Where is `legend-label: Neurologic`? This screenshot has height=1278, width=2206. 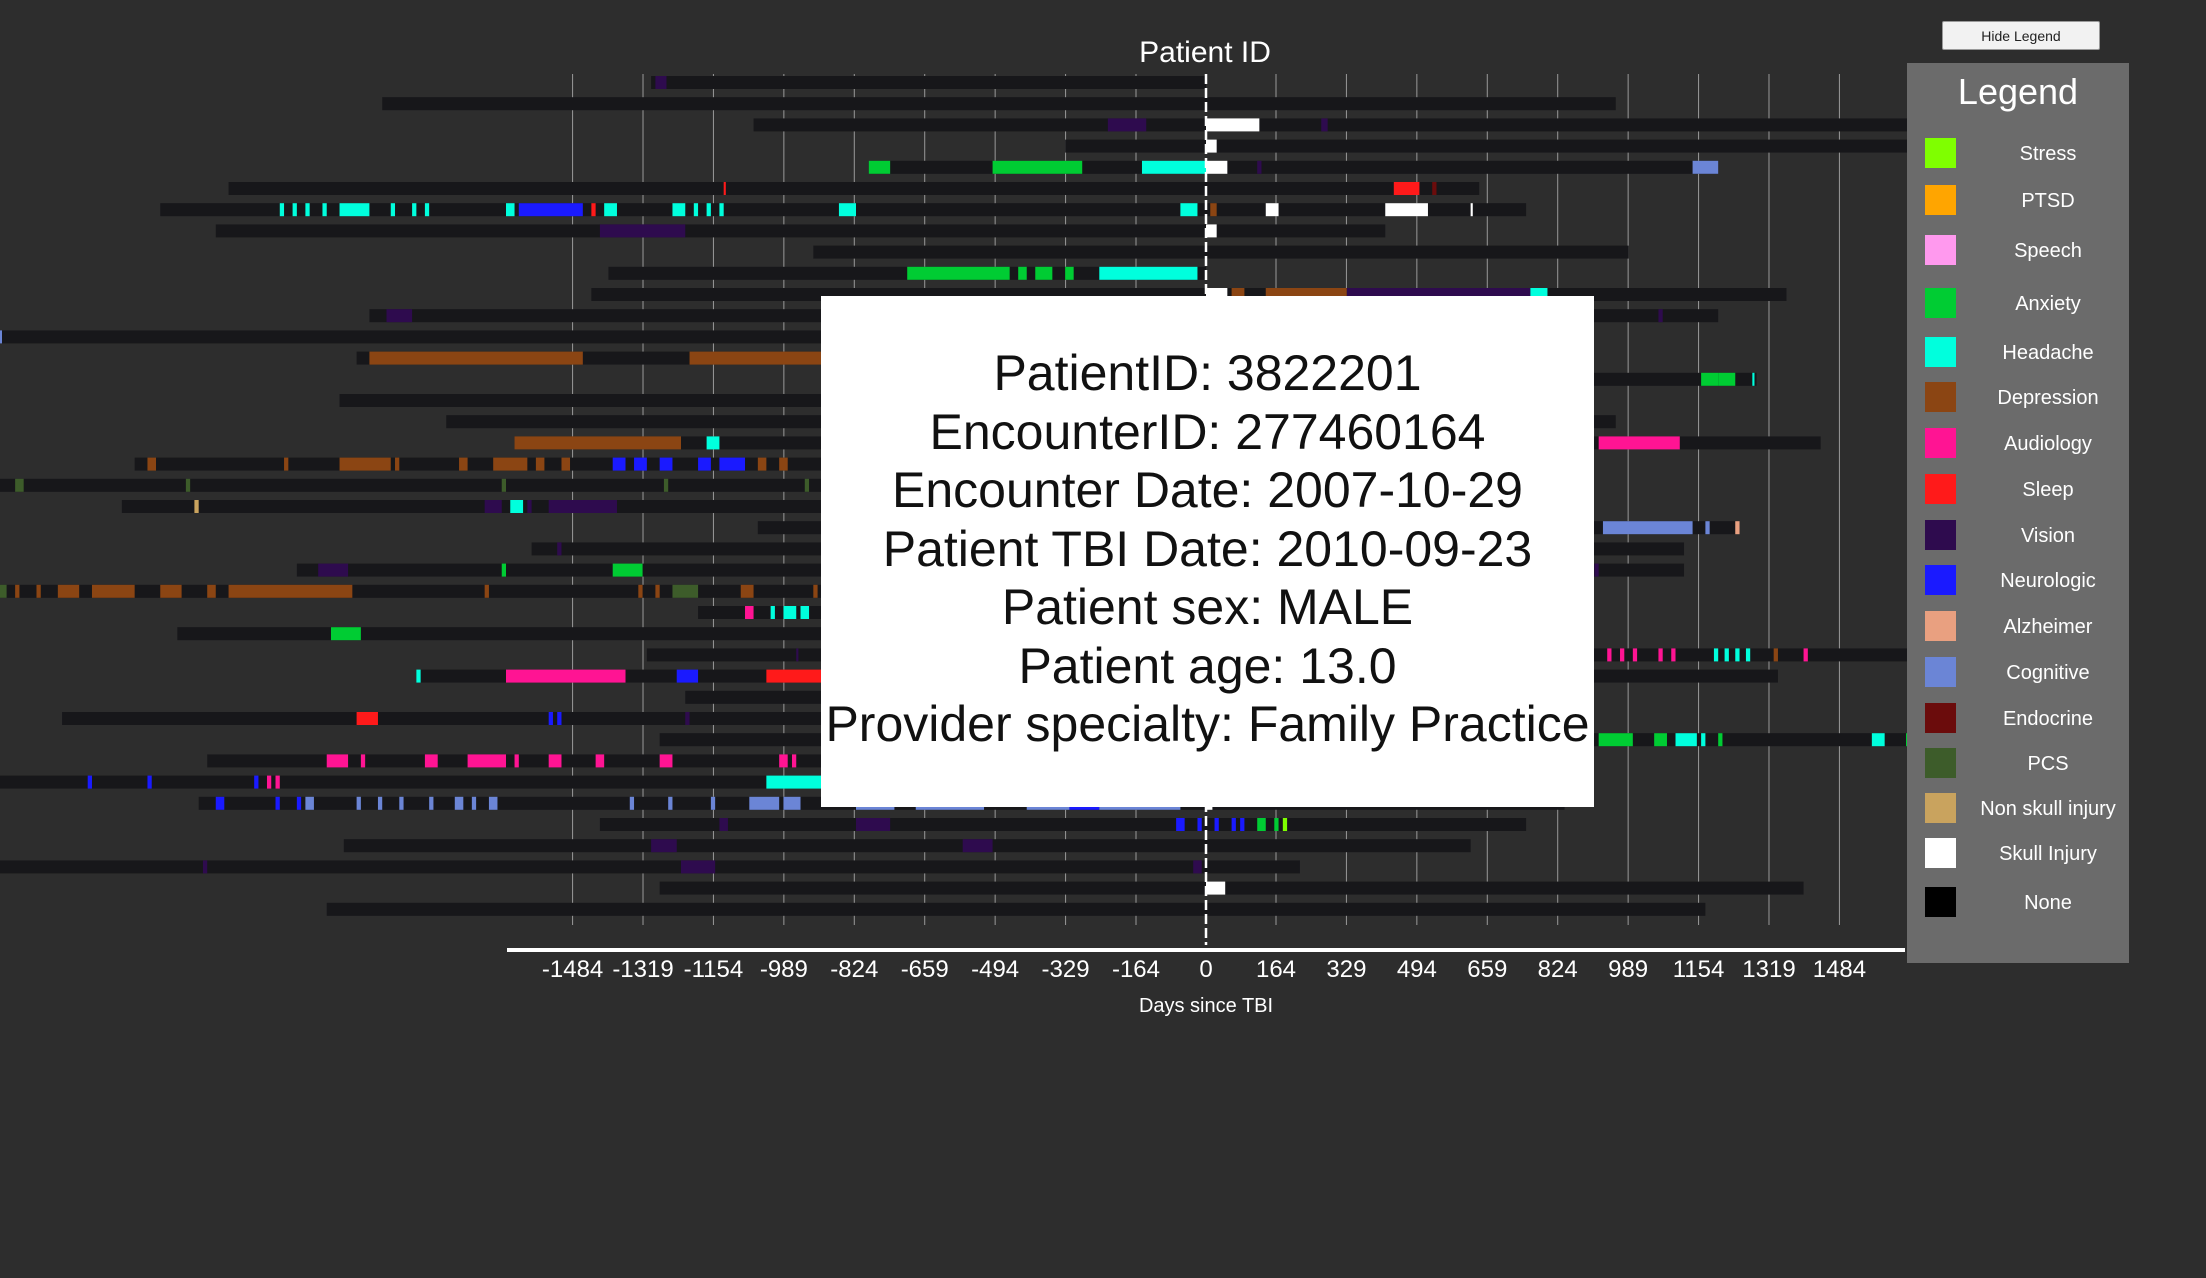 legend-label: Neurologic is located at coordinates (2048, 581).